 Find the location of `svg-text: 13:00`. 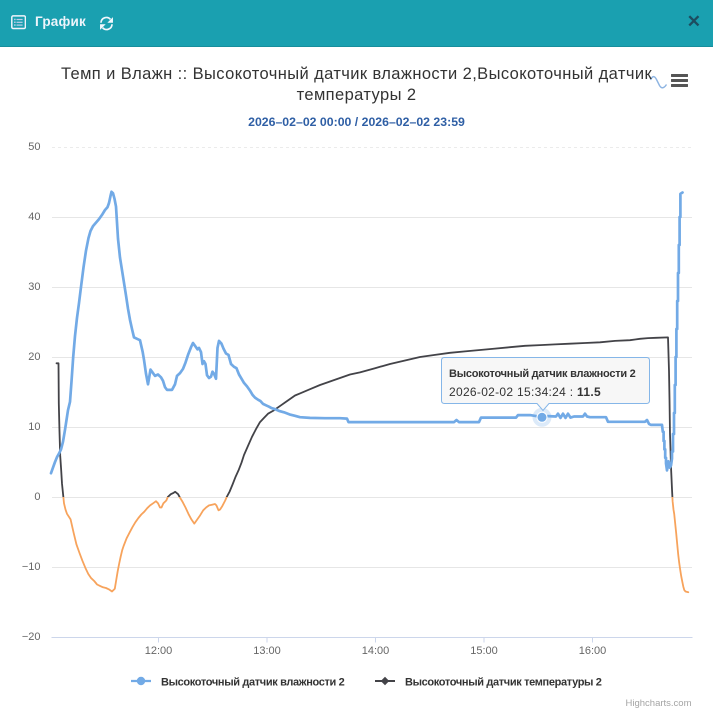

svg-text: 13:00 is located at coordinates (267, 651).